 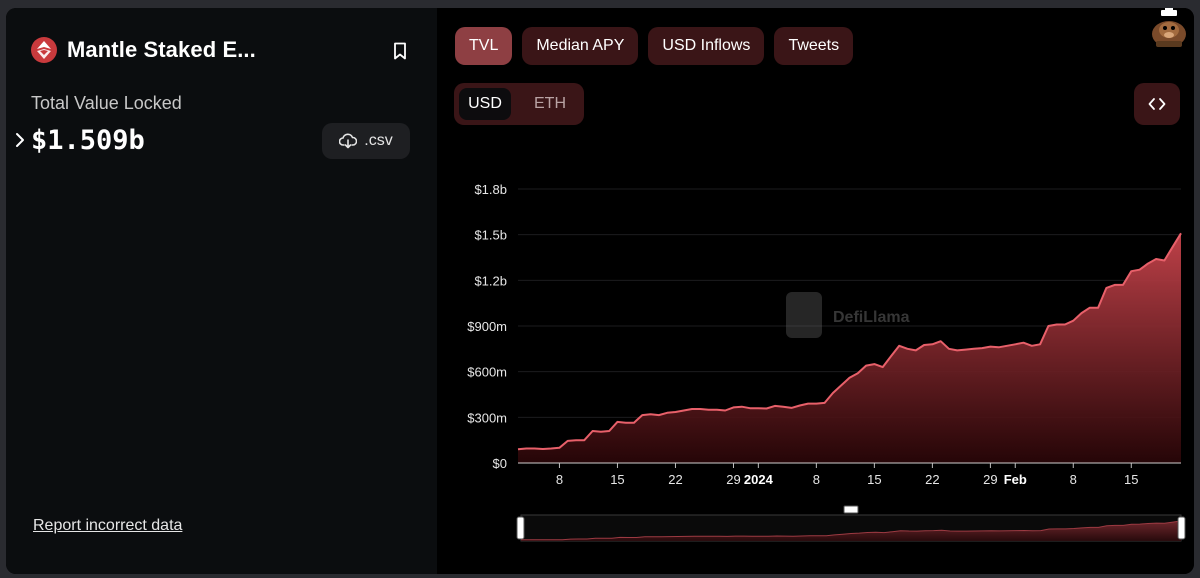 What do you see at coordinates (814, 46) in the screenshot?
I see `tab-tweets: Tweets` at bounding box center [814, 46].